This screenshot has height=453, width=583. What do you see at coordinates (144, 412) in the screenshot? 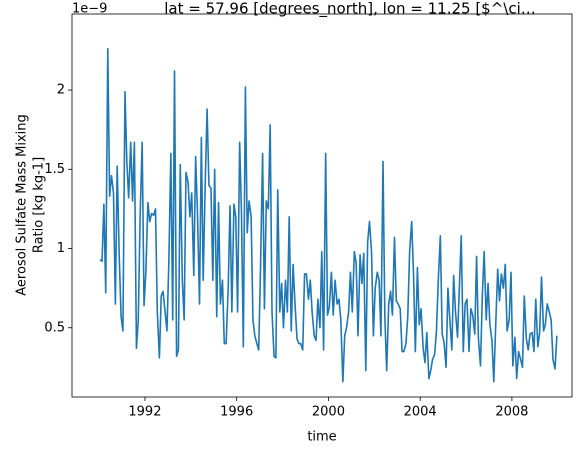
I see `x-tick-label: 1992` at bounding box center [144, 412].